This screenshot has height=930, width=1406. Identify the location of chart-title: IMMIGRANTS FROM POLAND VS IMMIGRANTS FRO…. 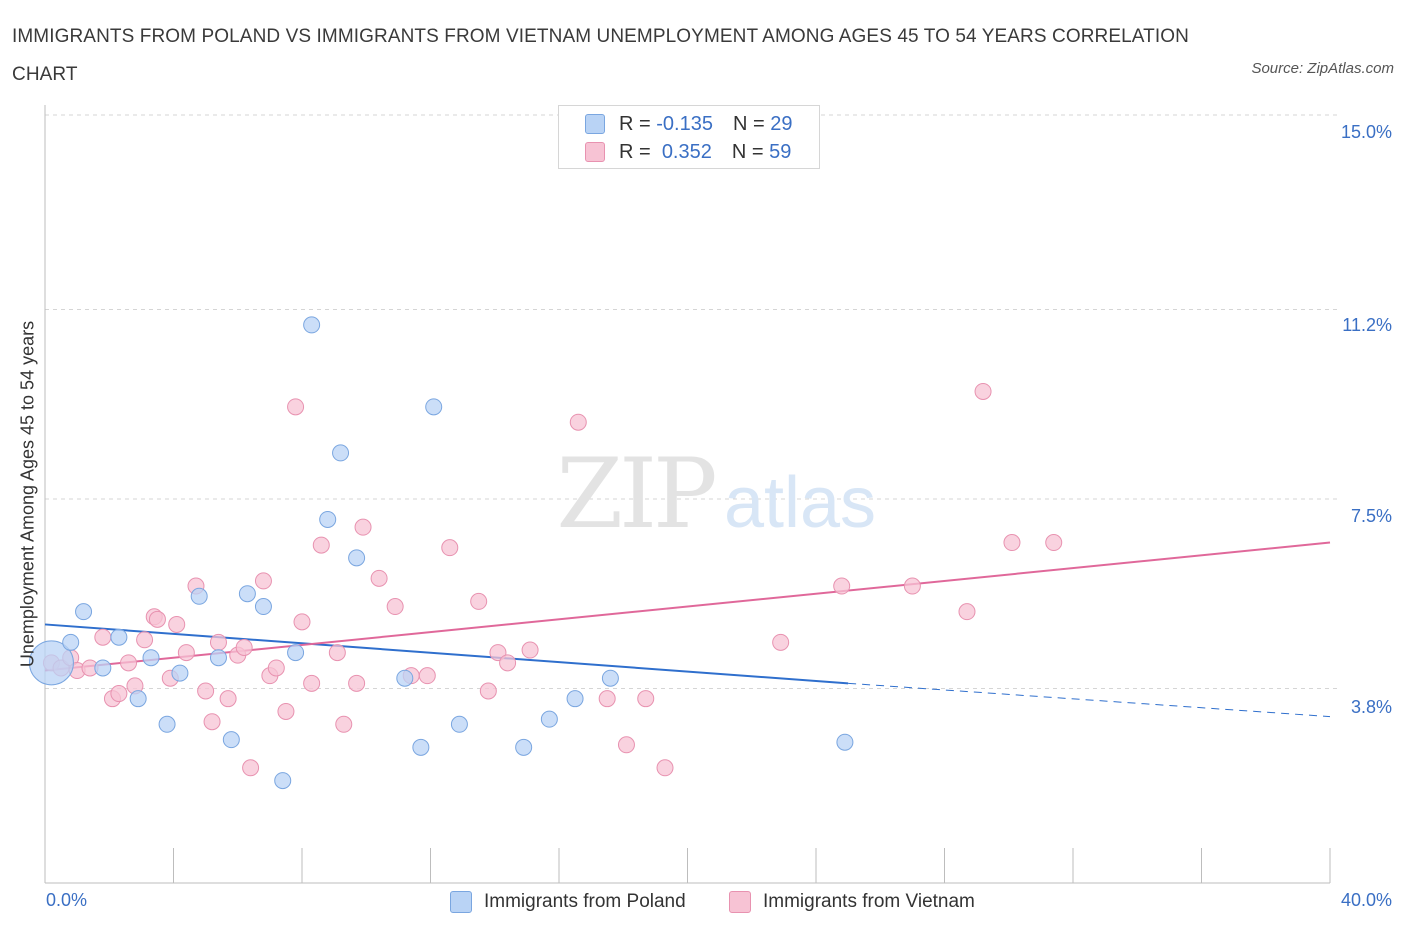
(600, 55).